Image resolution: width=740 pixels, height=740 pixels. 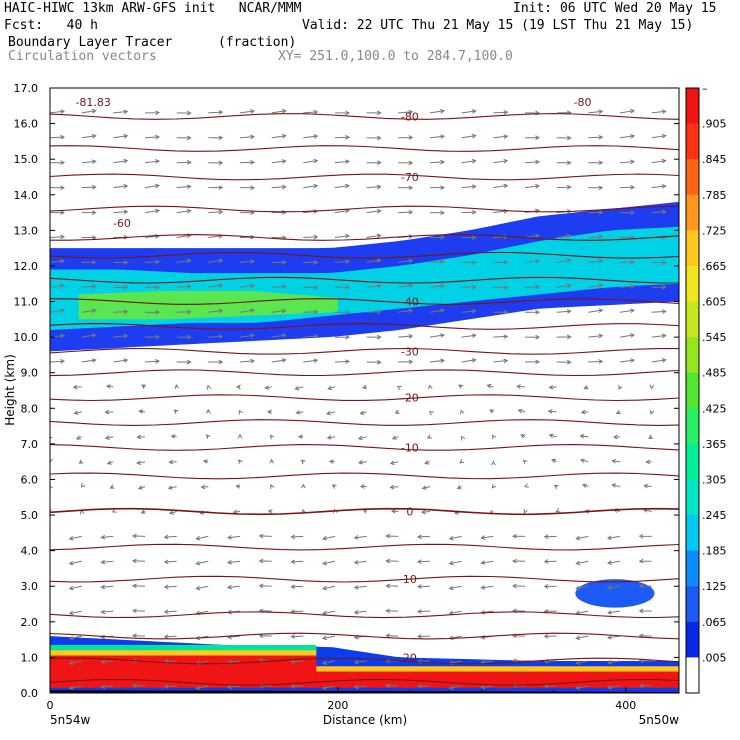 What do you see at coordinates (410, 657) in the screenshot?
I see `isotherm-label: 20` at bounding box center [410, 657].